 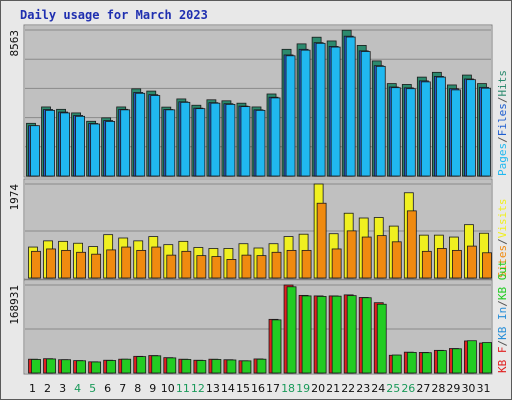 I want to click on day-label: 12, so click(x=198, y=388).